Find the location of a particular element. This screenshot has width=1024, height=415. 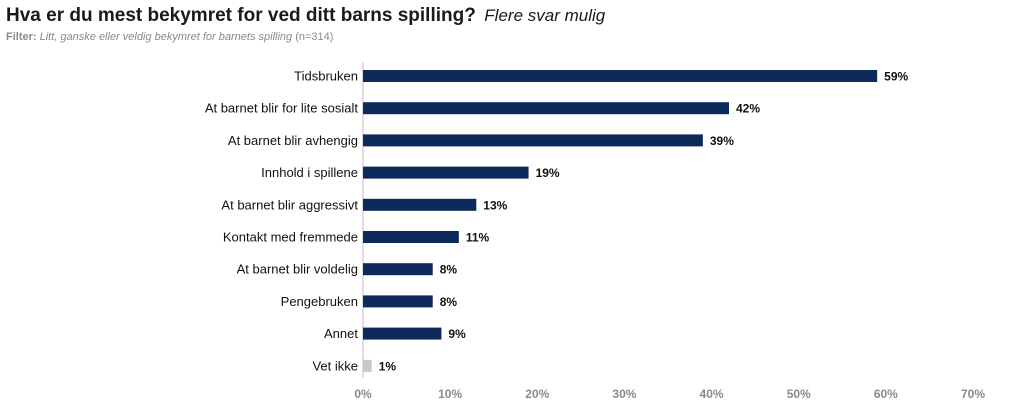

category-label: At barnet blir voldelig is located at coordinates (297, 269).